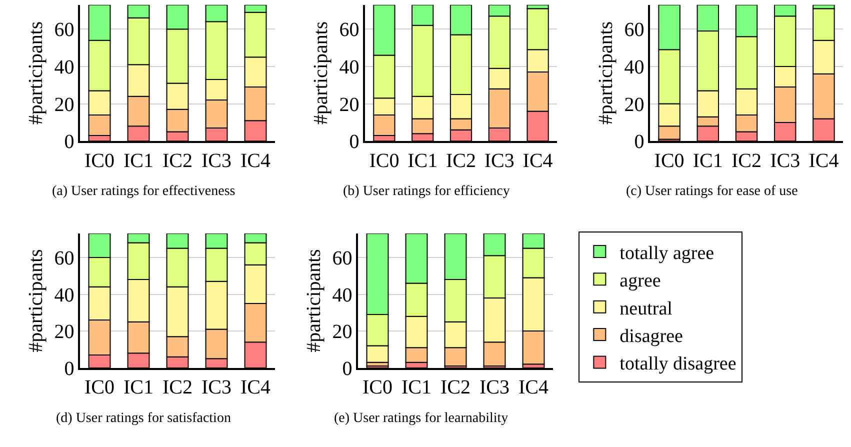 This screenshot has width=851, height=447. I want to click on legend-label: totally agree, so click(667, 253).